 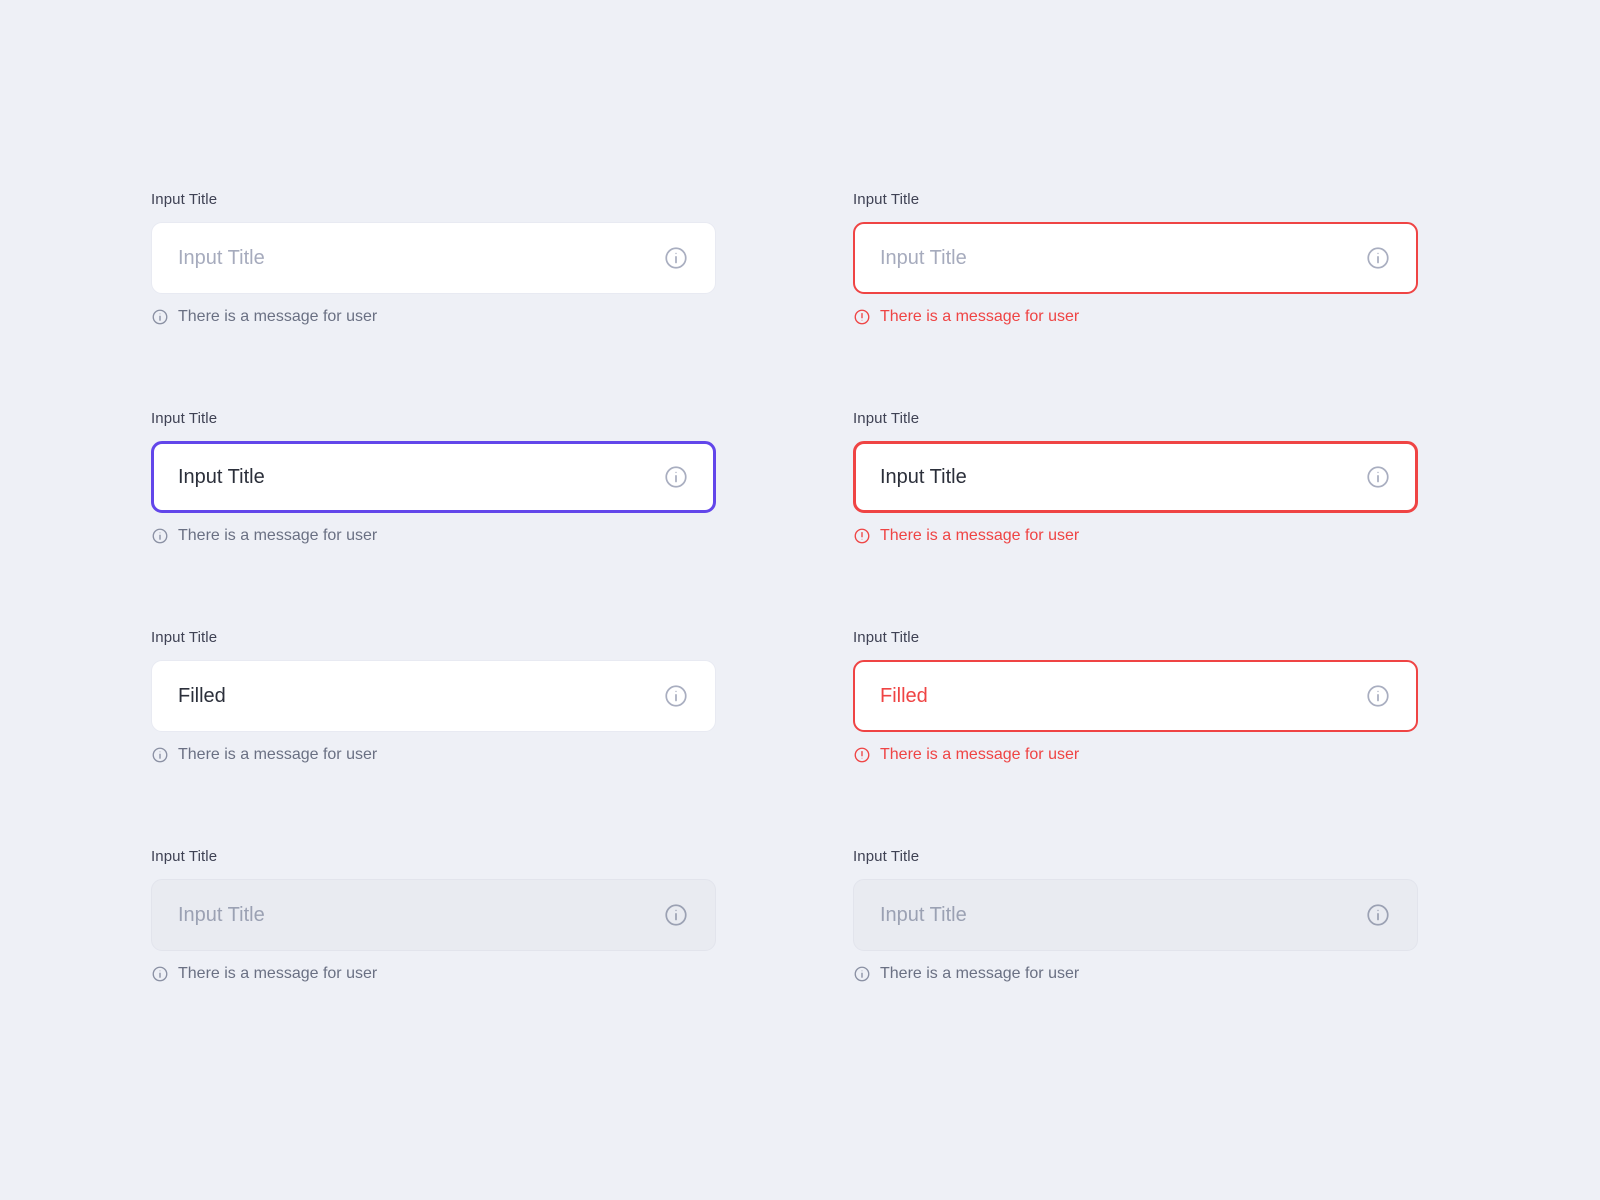 I want to click on input-group-default: Input Title There is a message for user, so click(x=433, y=258).